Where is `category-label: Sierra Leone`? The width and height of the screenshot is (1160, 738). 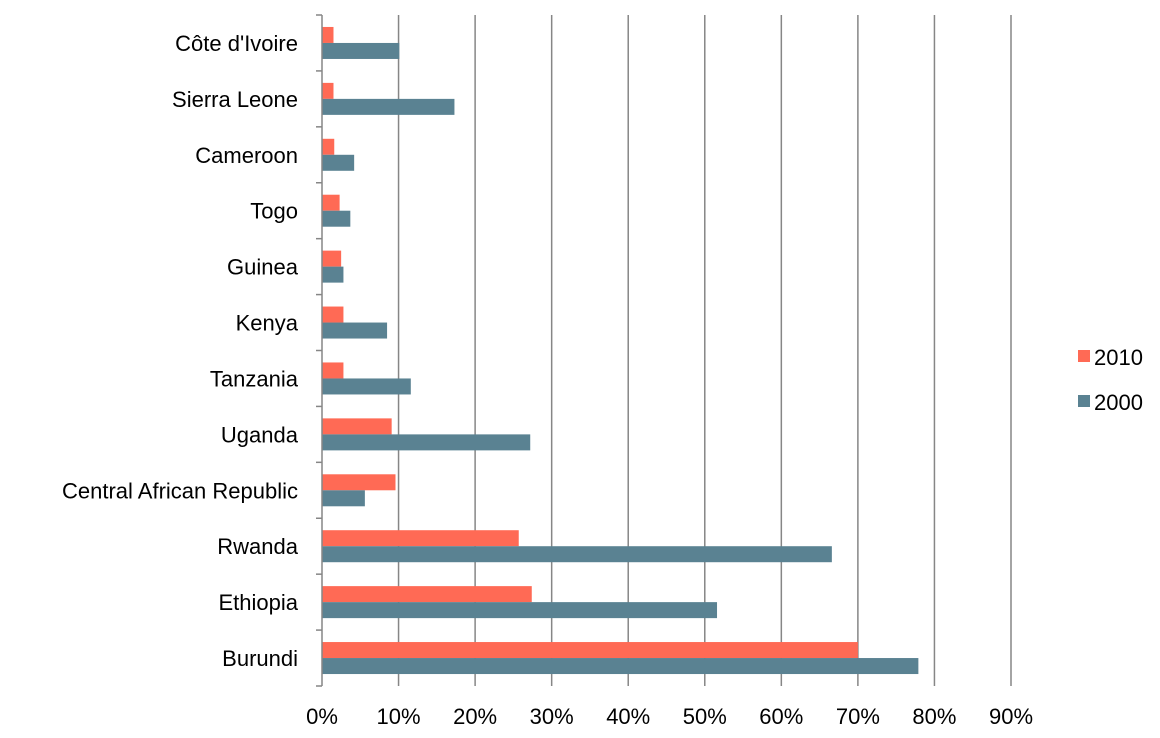
category-label: Sierra Leone is located at coordinates (235, 99).